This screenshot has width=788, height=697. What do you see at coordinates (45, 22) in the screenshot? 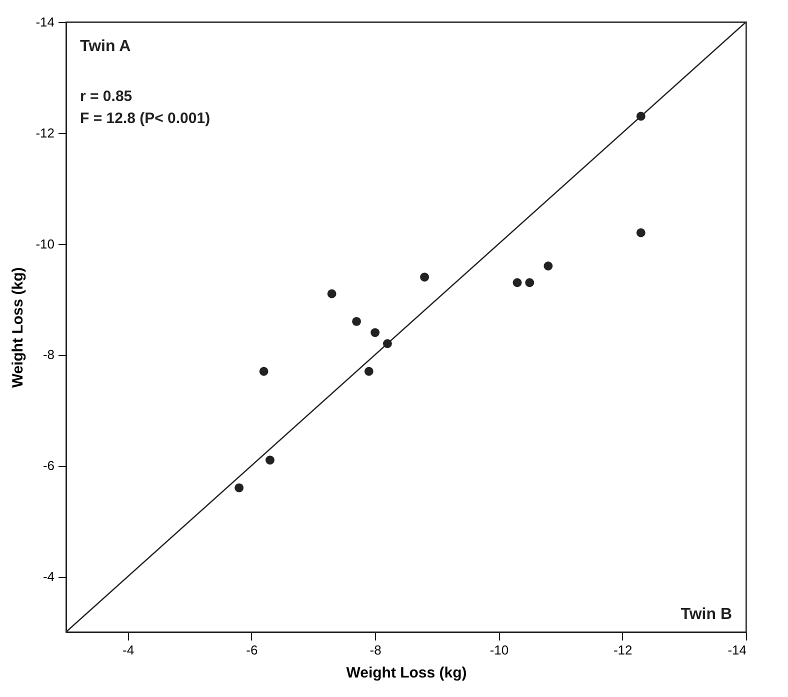
I see `y-tick-label: -14` at bounding box center [45, 22].